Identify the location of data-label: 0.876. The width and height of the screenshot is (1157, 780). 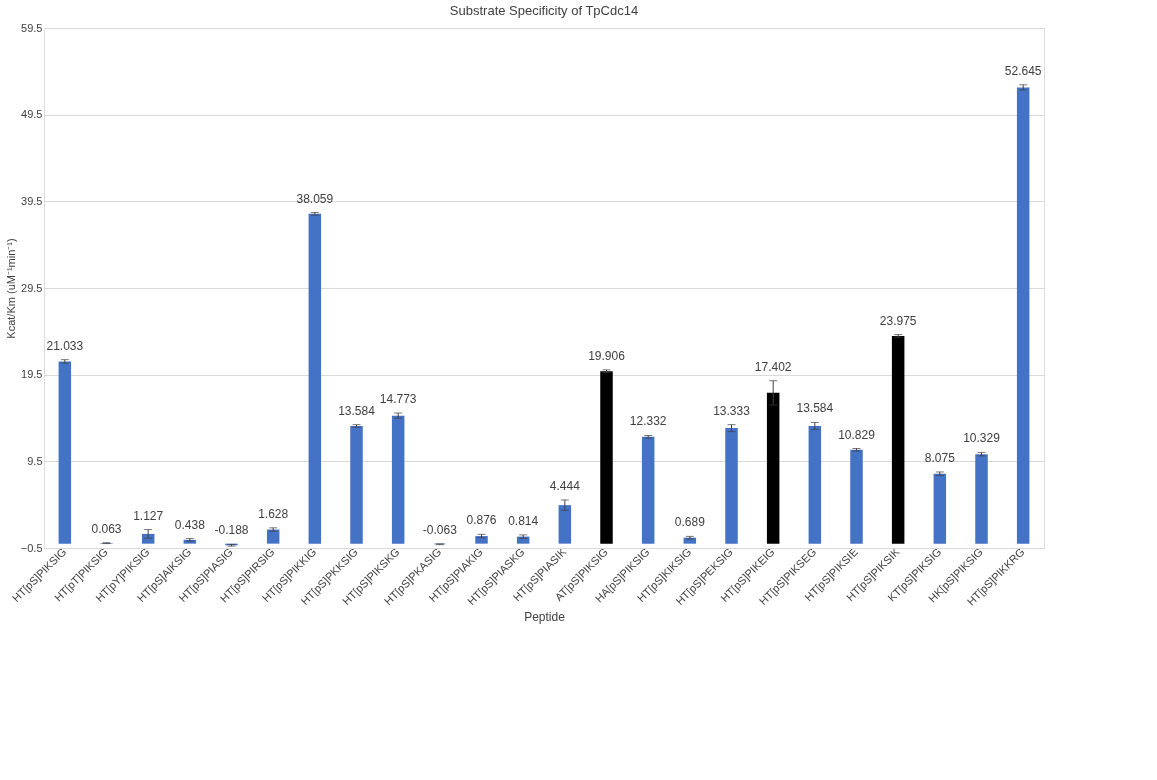
(481, 520).